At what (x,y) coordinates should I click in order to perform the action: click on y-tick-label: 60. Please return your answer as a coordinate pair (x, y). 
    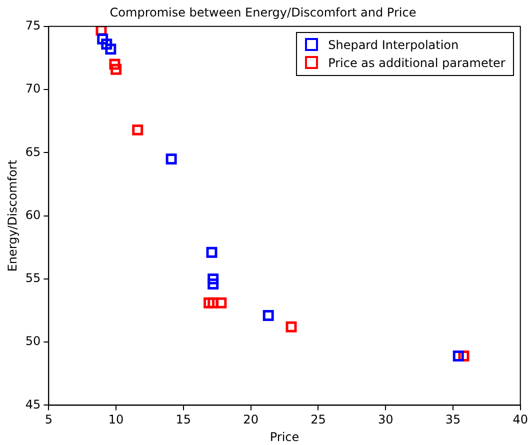
    Looking at the image, I should click on (33, 215).